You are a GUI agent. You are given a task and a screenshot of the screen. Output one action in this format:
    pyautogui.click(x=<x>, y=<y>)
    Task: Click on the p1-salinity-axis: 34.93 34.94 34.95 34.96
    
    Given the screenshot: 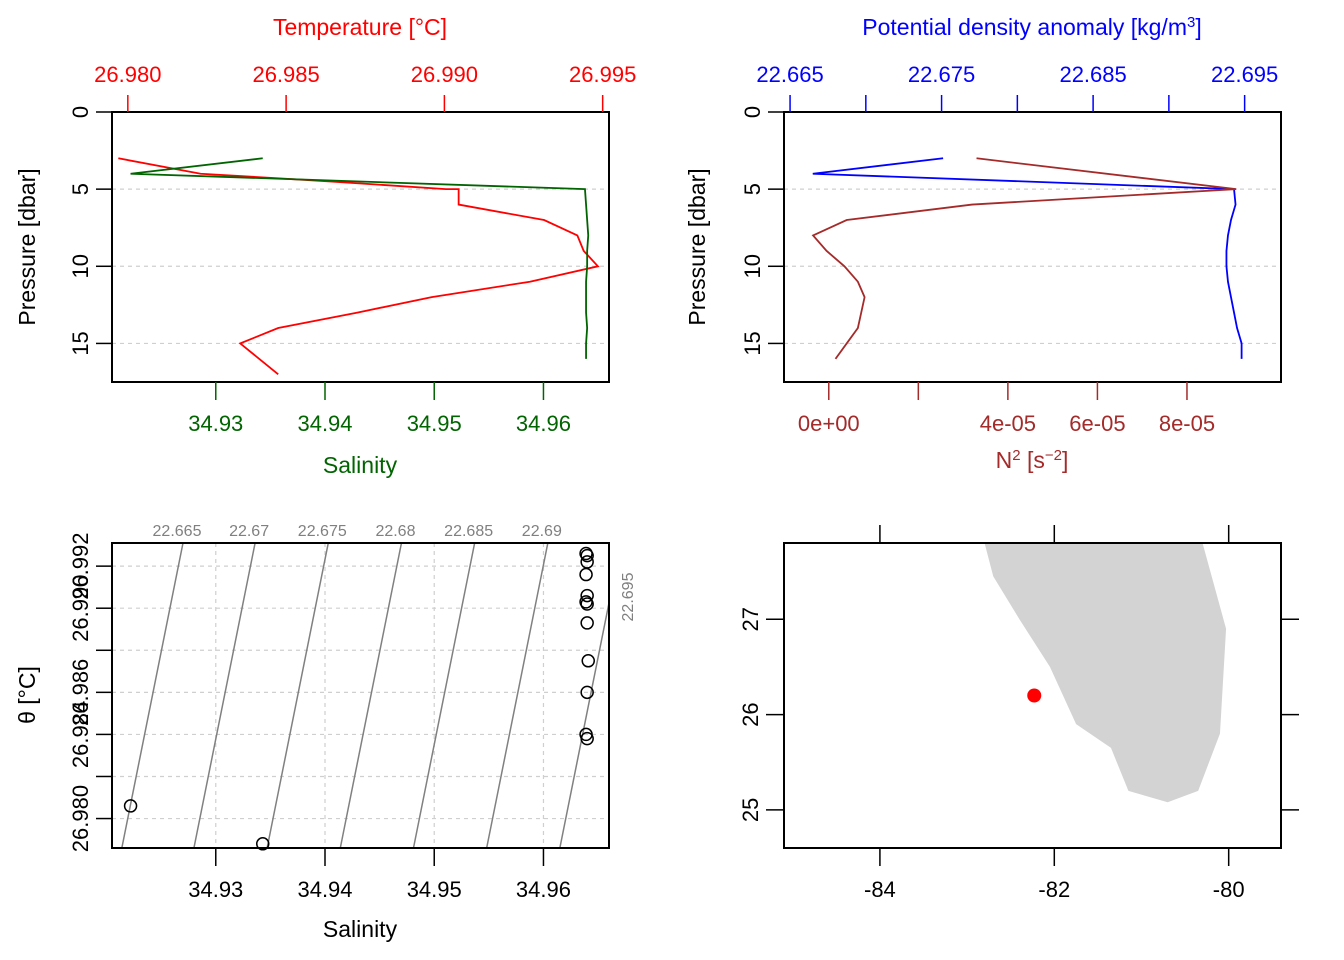 What is the action you would take?
    pyautogui.click(x=379, y=409)
    